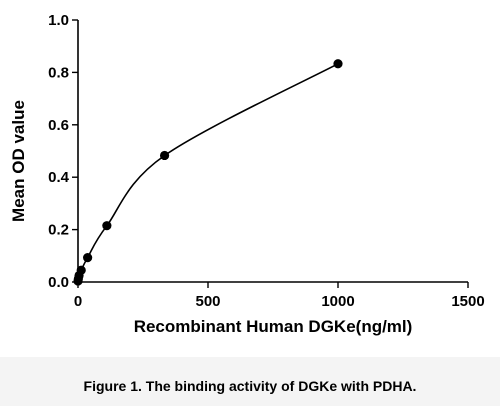 Image resolution: width=500 pixels, height=406 pixels. What do you see at coordinates (273, 326) in the screenshot?
I see `x-axis-title: Recombinant Human DGKe(ng/ml)` at bounding box center [273, 326].